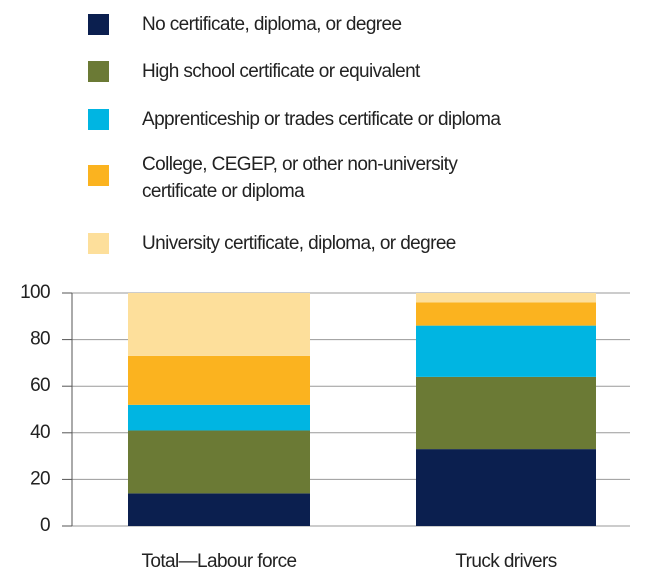 This screenshot has width=646, height=578. What do you see at coordinates (281, 71) in the screenshot?
I see `legend-label: High school certificate or equivalent` at bounding box center [281, 71].